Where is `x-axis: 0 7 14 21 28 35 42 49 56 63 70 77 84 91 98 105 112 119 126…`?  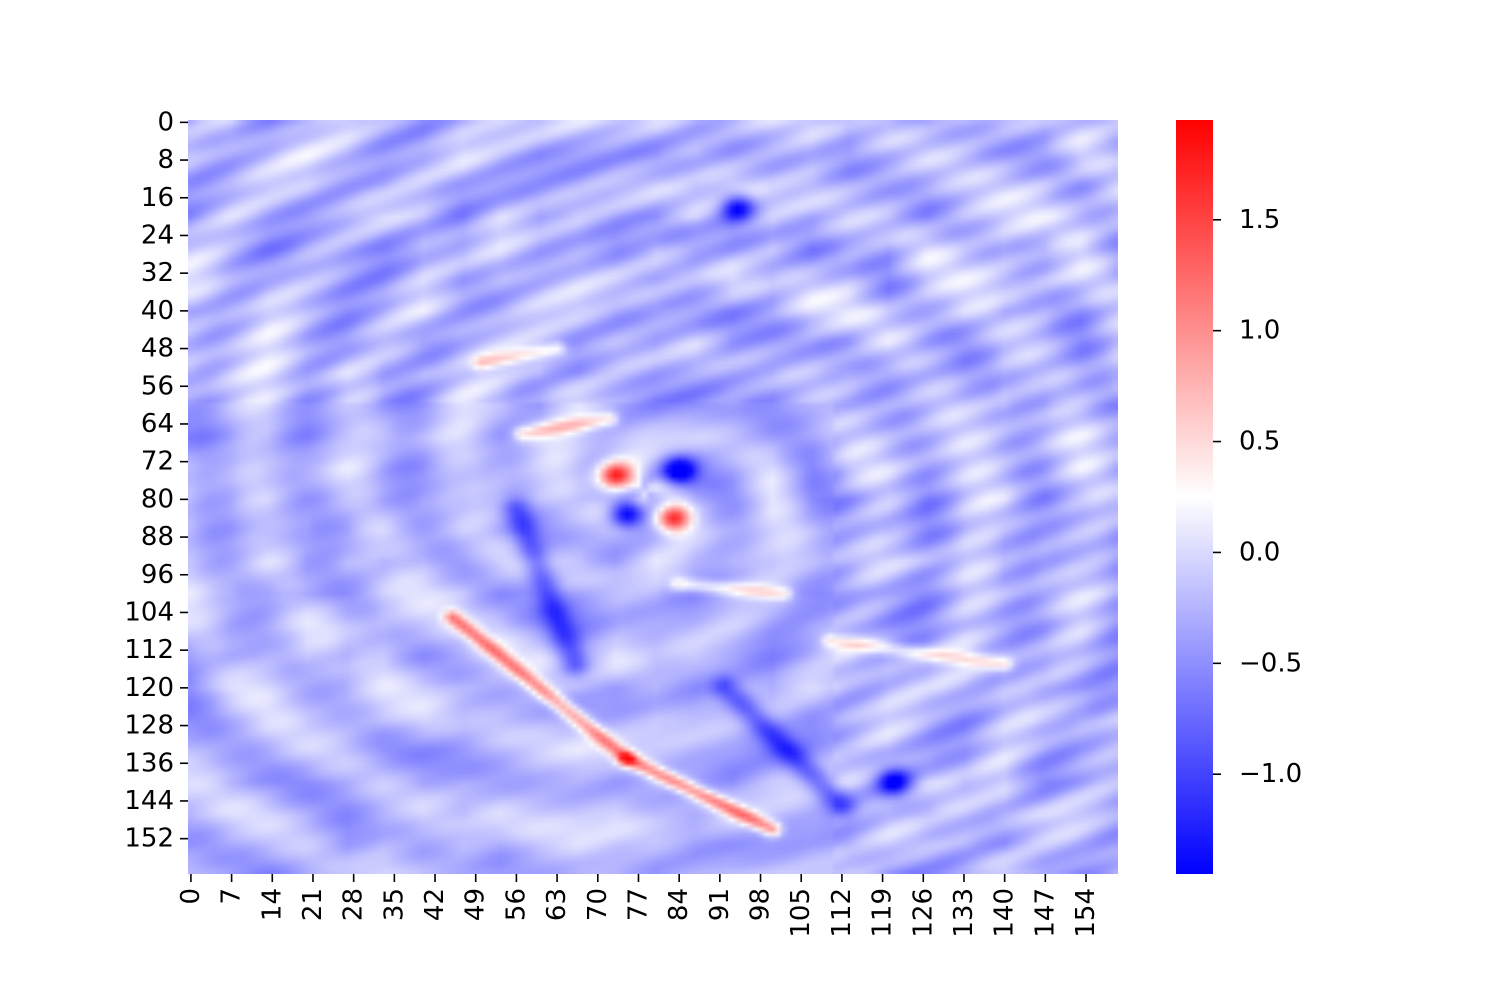
x-axis: 0 7 14 21 28 35 42 49 56 63 70 77 84 91 98 105 112 119 126… is located at coordinates (638, 906).